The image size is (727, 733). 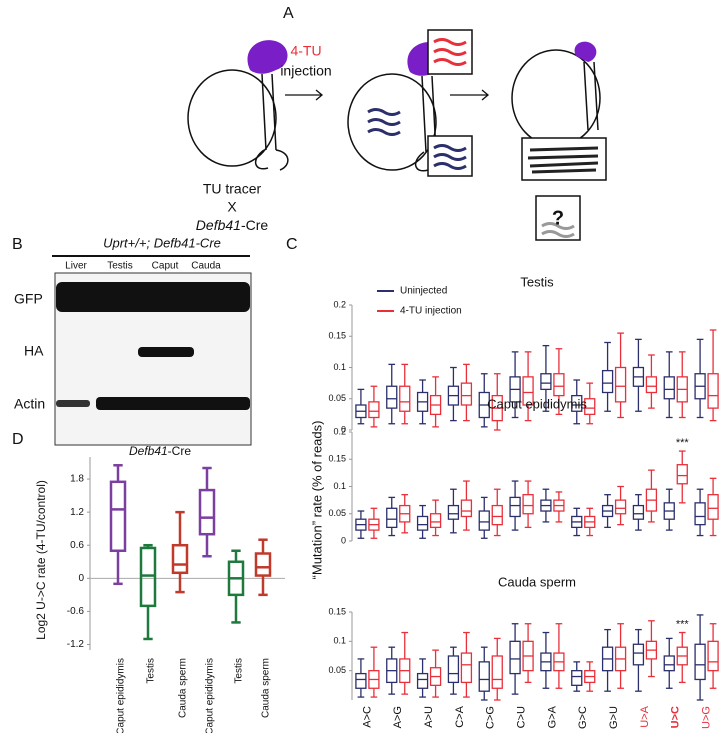 What do you see at coordinates (585, 51) in the screenshot?
I see `caput` at bounding box center [585, 51].